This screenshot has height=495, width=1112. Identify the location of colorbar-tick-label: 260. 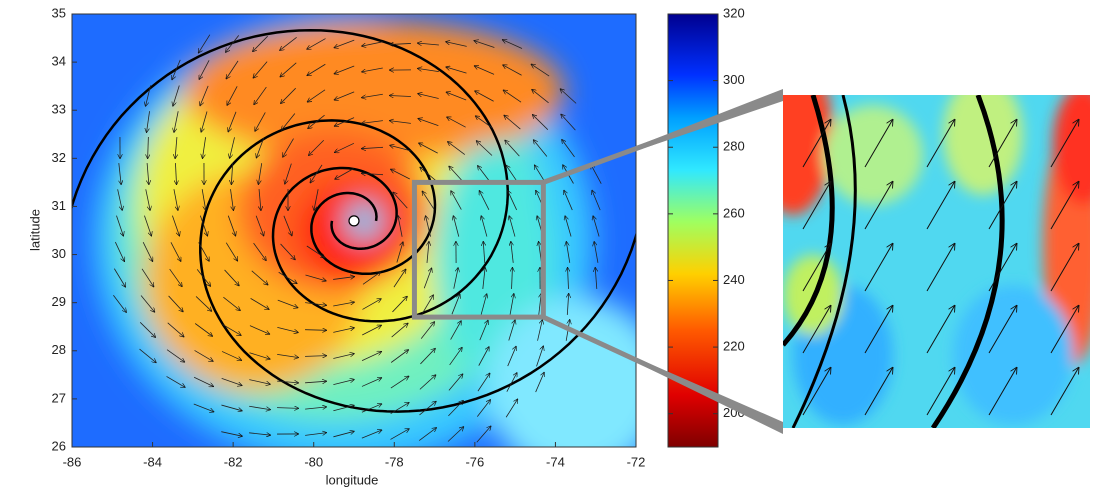
(734, 212).